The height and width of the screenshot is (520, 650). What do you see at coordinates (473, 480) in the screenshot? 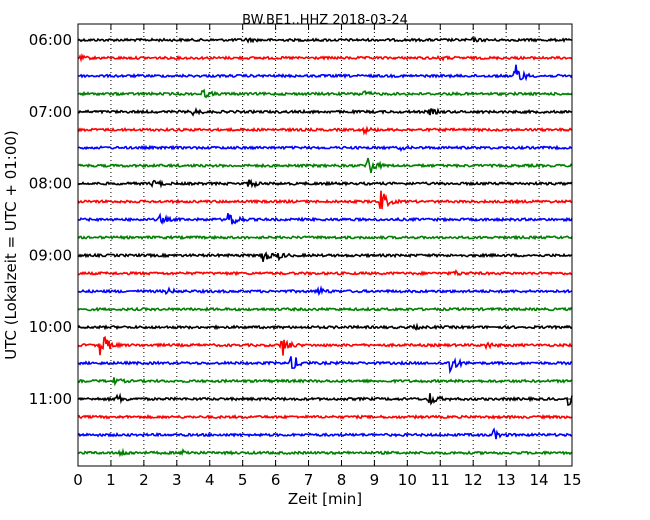
I see `x-tick-label: 12` at bounding box center [473, 480].